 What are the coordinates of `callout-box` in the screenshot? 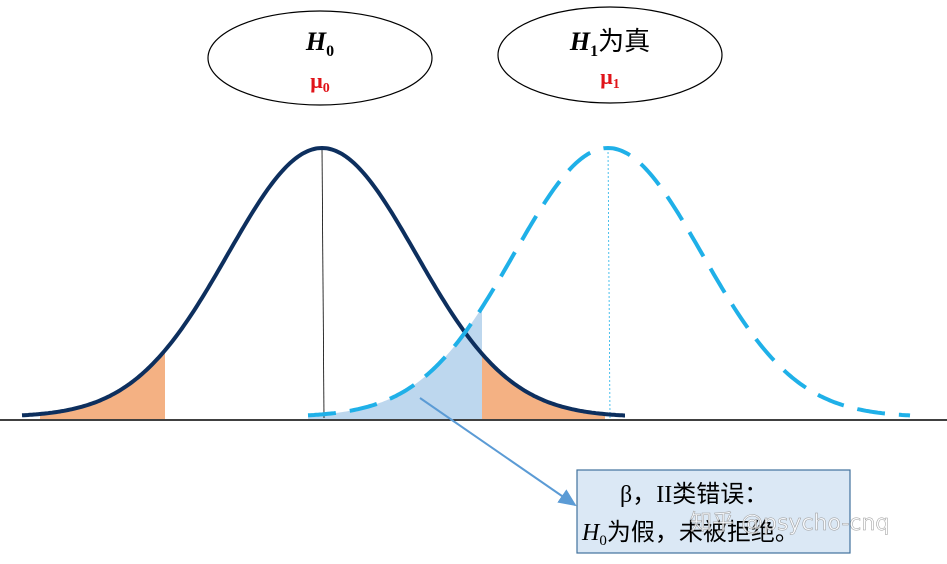 It's located at (713, 511).